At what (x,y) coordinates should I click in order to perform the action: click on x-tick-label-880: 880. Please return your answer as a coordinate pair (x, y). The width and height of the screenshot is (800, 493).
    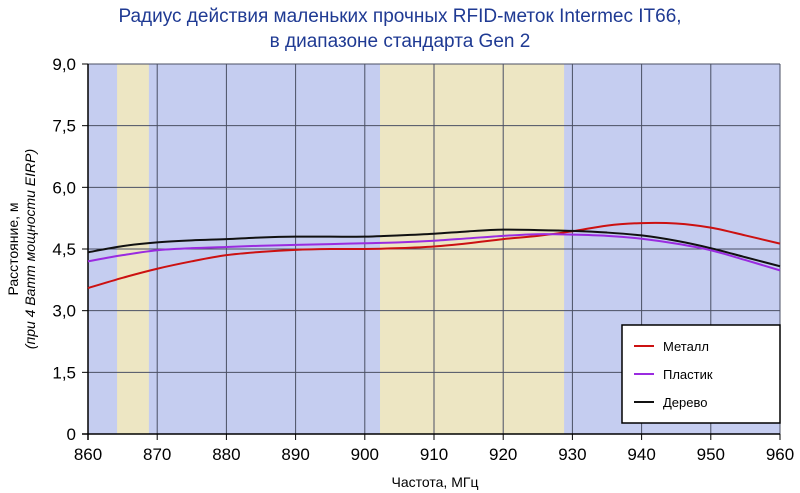
    Looking at the image, I should click on (226, 454).